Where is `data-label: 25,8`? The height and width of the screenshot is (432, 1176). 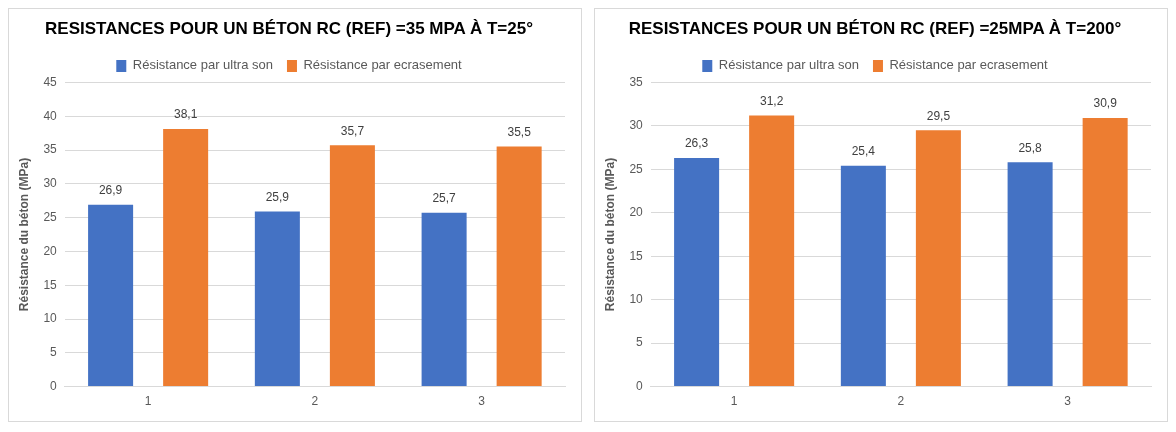
data-label: 25,8 is located at coordinates (1030, 147).